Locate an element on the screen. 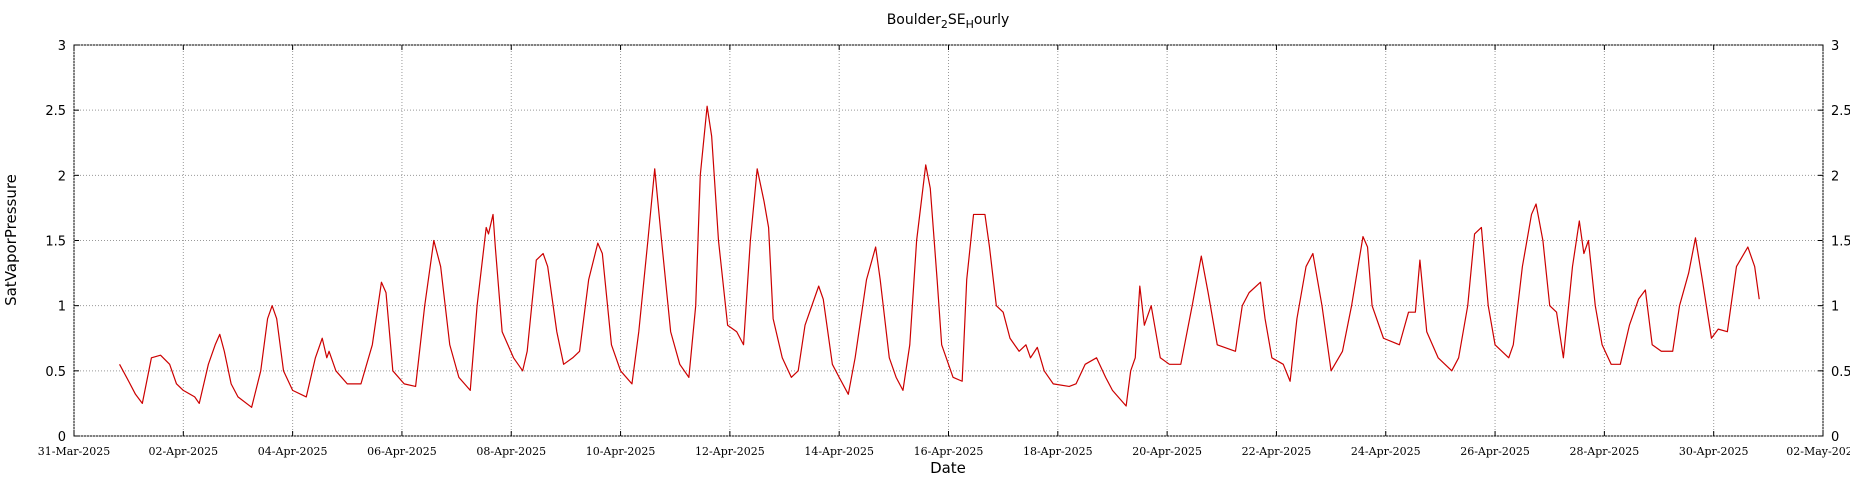  y-tick-label-right: 3 is located at coordinates (1835, 46).